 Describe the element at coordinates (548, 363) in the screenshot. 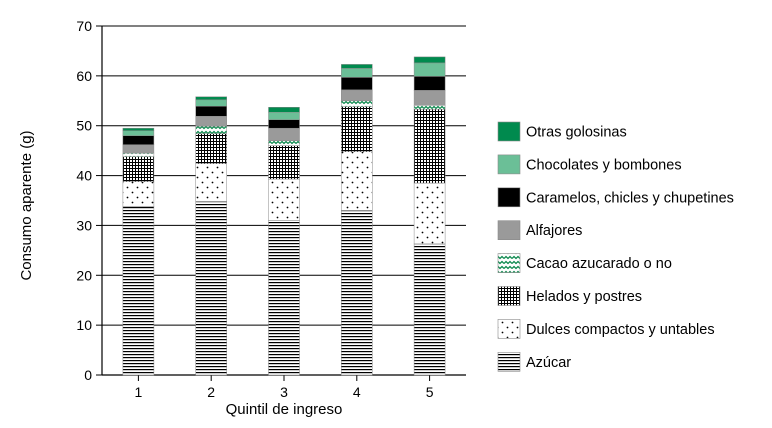

I see `legend-label: Azúcar` at that location.